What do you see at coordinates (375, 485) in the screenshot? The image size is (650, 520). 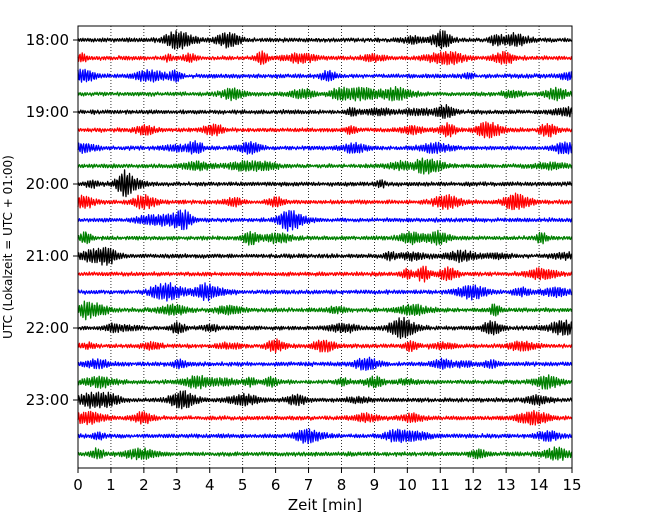 I see `x-tick-label: 9` at bounding box center [375, 485].